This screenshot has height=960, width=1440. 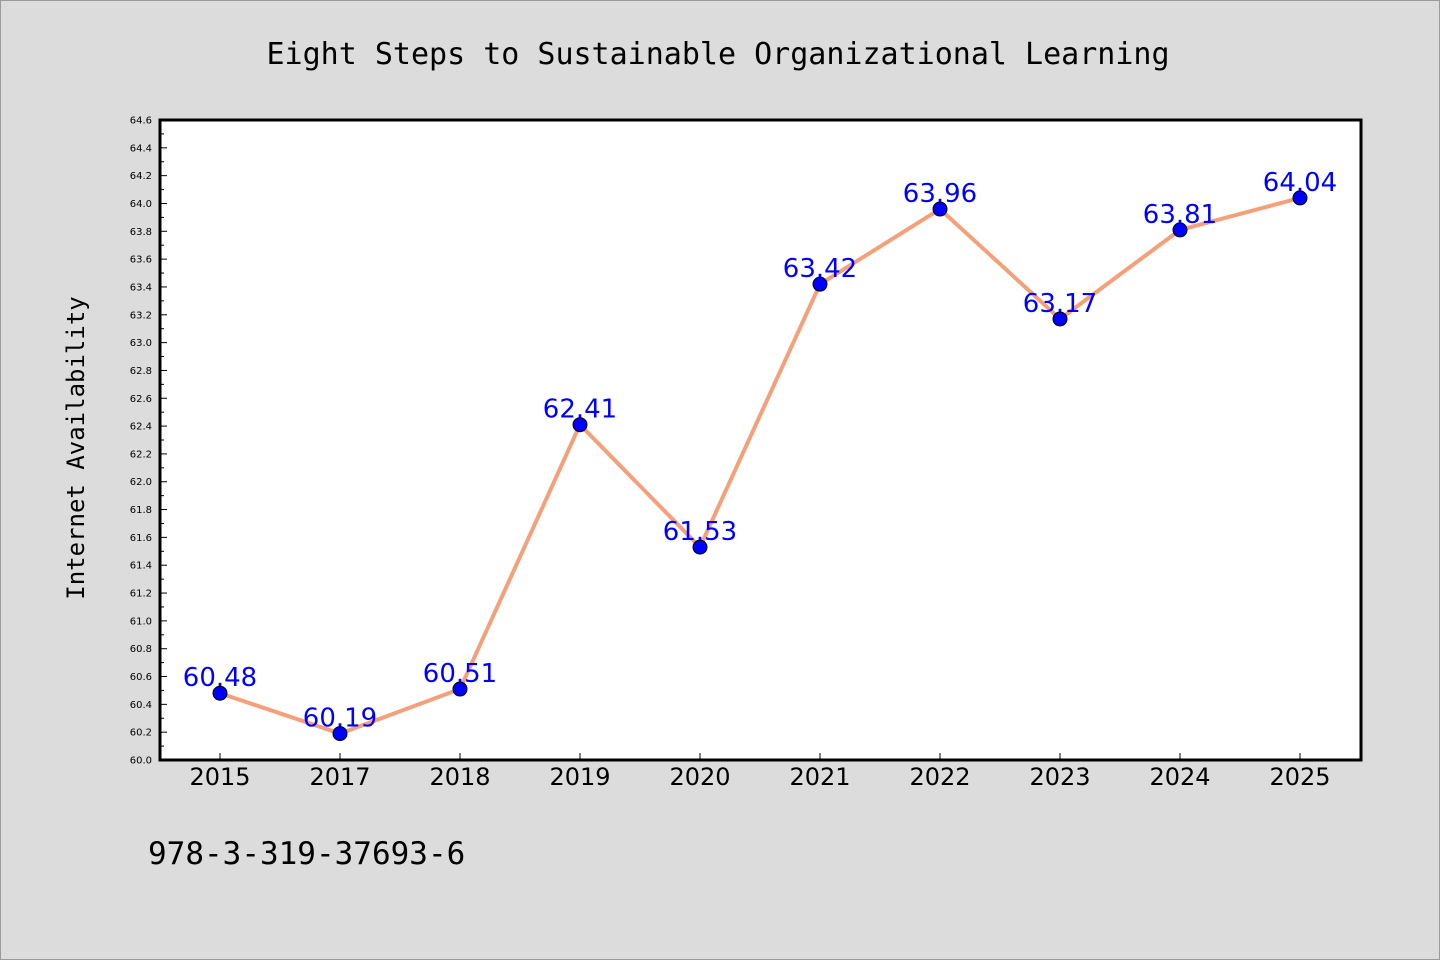 I want to click on x-tick-label: 2015, so click(x=219, y=777).